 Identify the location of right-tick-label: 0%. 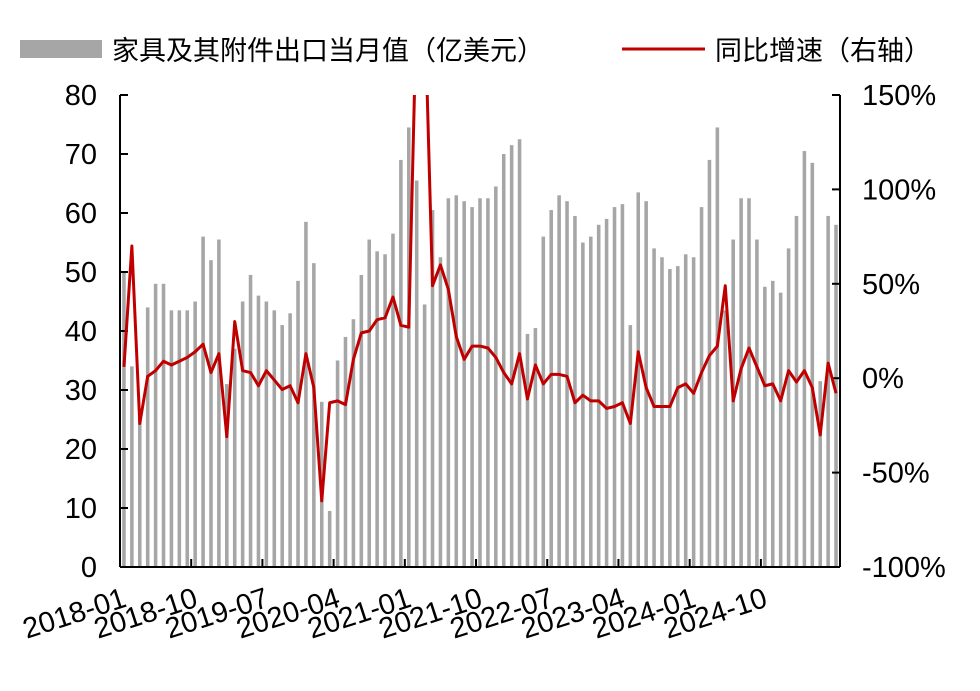
(883, 379).